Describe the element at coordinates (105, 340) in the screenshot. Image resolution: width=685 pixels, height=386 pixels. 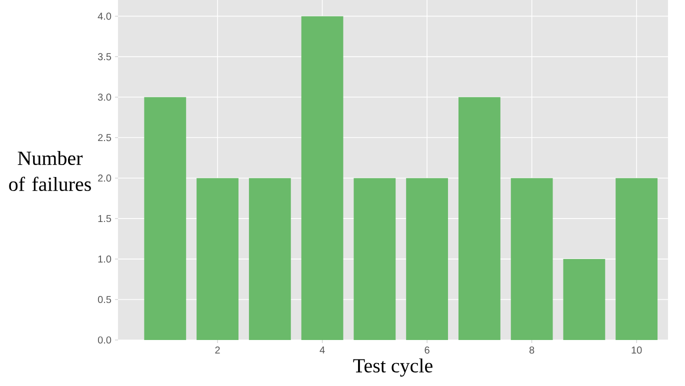
I see `y-tick-label: 0.0` at that location.